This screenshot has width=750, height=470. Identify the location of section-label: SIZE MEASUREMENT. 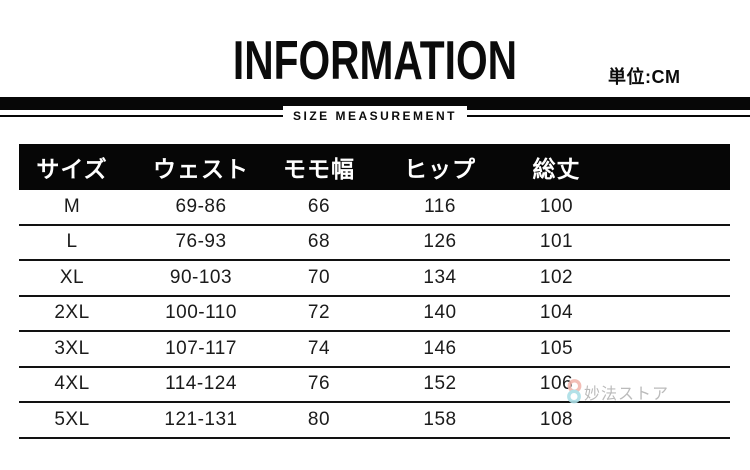
(375, 116).